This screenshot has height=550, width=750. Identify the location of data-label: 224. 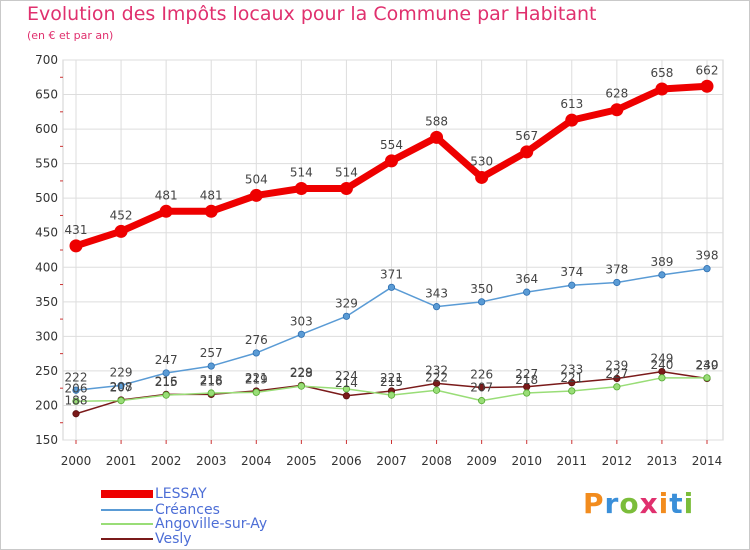
(346, 376).